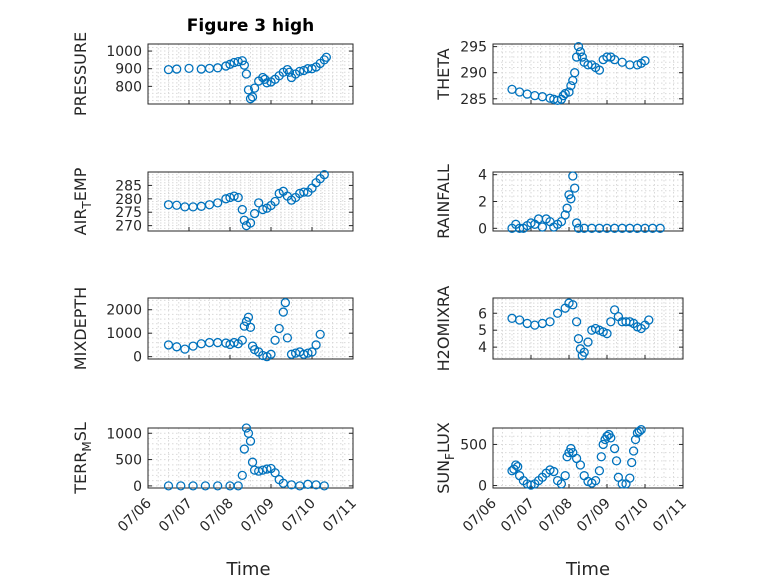  I want to click on subplot-h2omixra: 456 H2OMIXRA, so click(559, 328).